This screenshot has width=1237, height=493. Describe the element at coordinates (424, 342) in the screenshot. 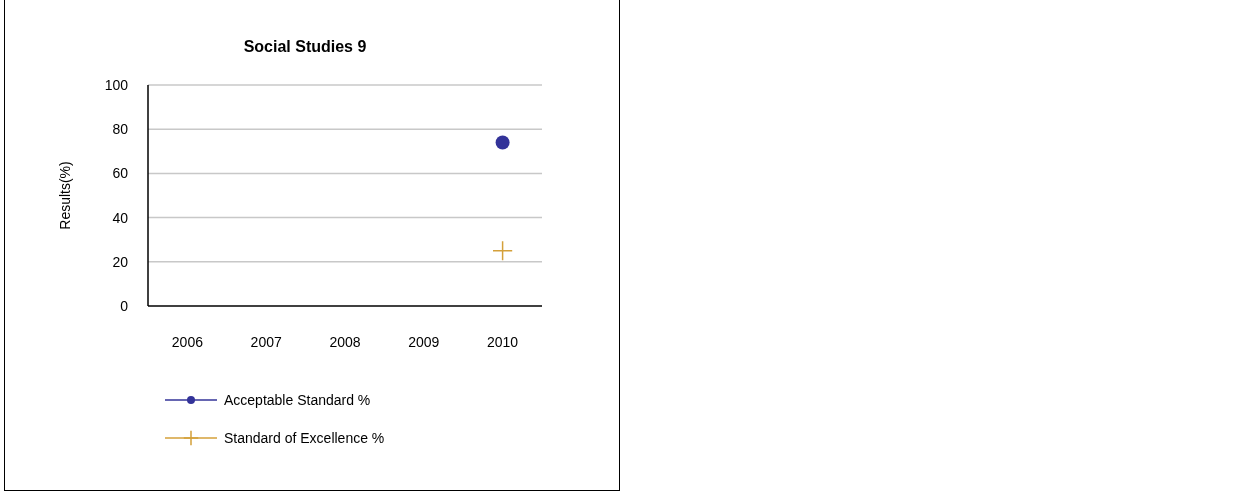

I see `x-tick-label: 2009` at that location.